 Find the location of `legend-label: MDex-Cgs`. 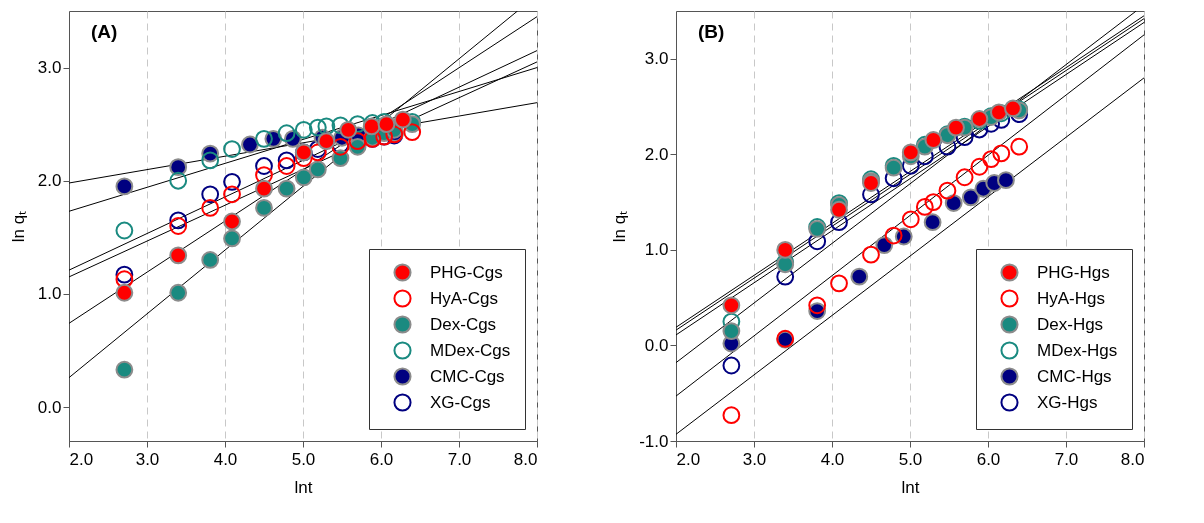

legend-label: MDex-Cgs is located at coordinates (470, 350).